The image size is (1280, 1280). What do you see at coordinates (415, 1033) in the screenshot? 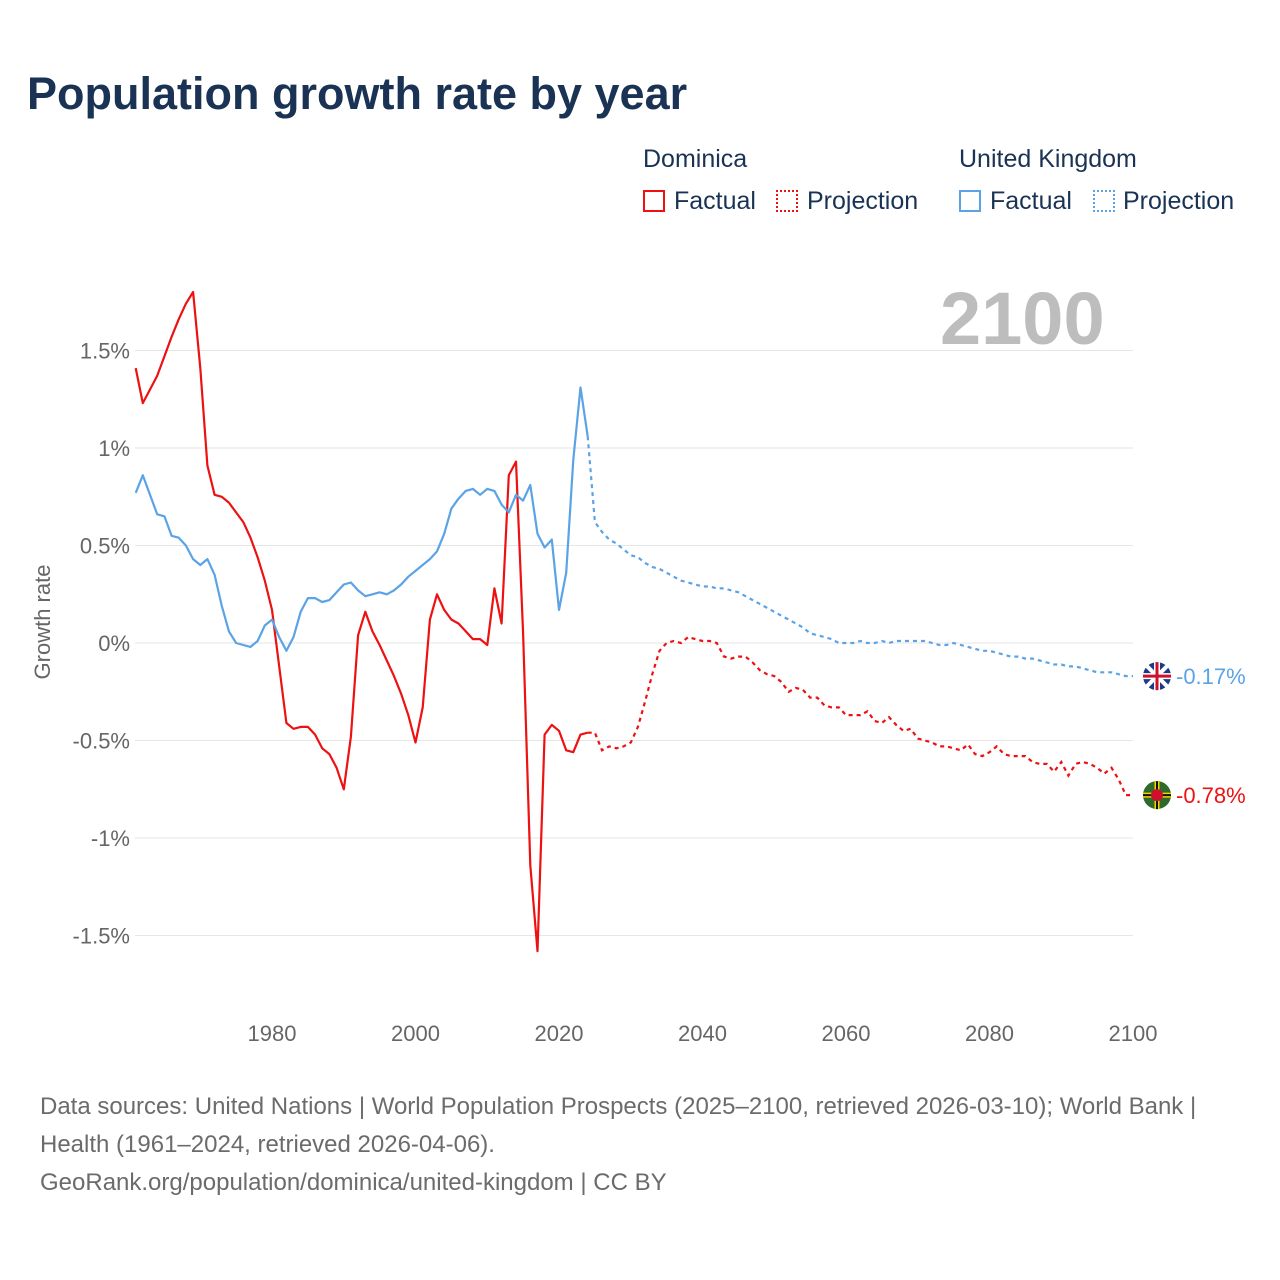
I see `x-tick-label: 2000` at bounding box center [415, 1033].